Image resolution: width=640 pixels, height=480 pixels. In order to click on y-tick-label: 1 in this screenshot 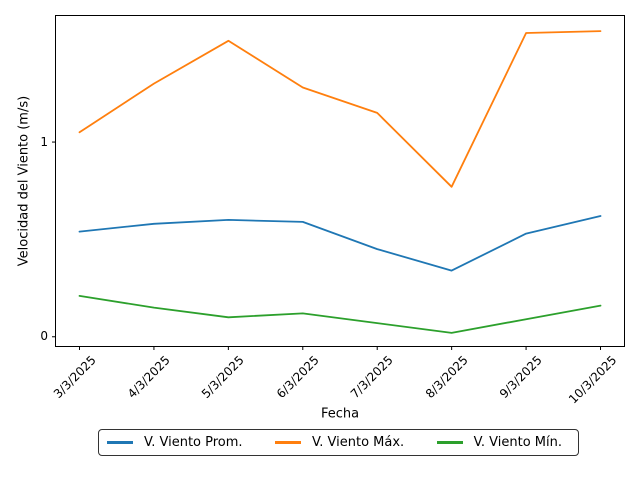, I will do `click(44, 141)`.